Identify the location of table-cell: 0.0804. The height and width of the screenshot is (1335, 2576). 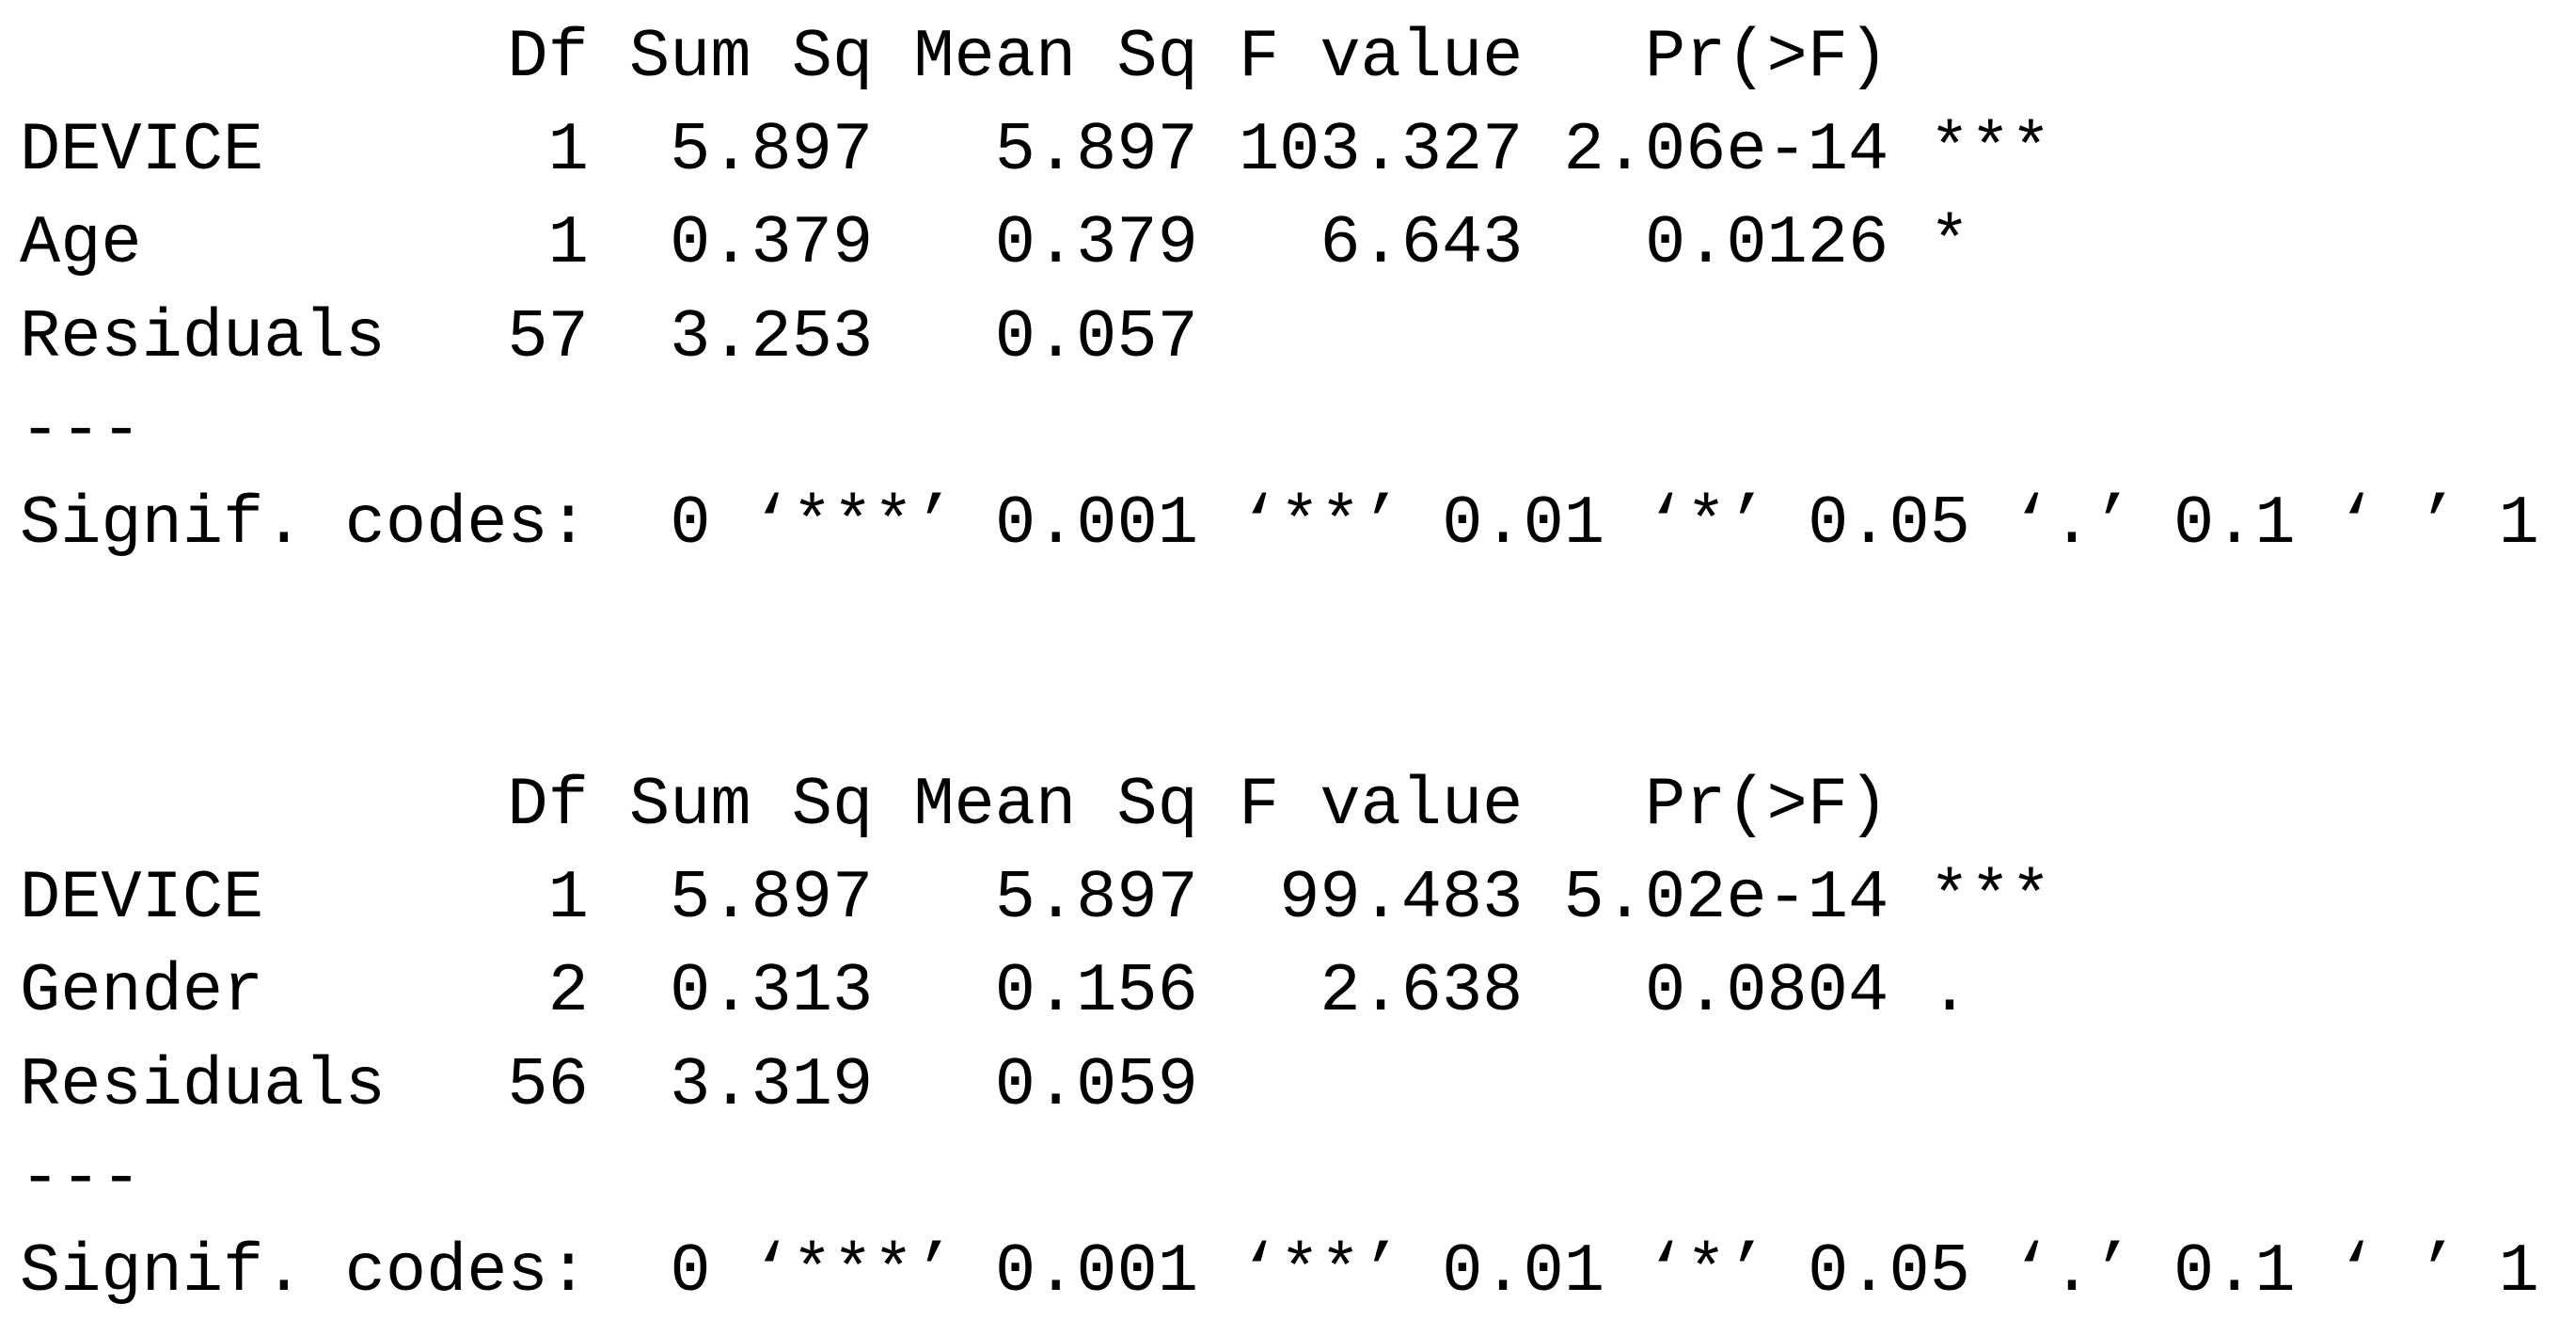
(1766, 992).